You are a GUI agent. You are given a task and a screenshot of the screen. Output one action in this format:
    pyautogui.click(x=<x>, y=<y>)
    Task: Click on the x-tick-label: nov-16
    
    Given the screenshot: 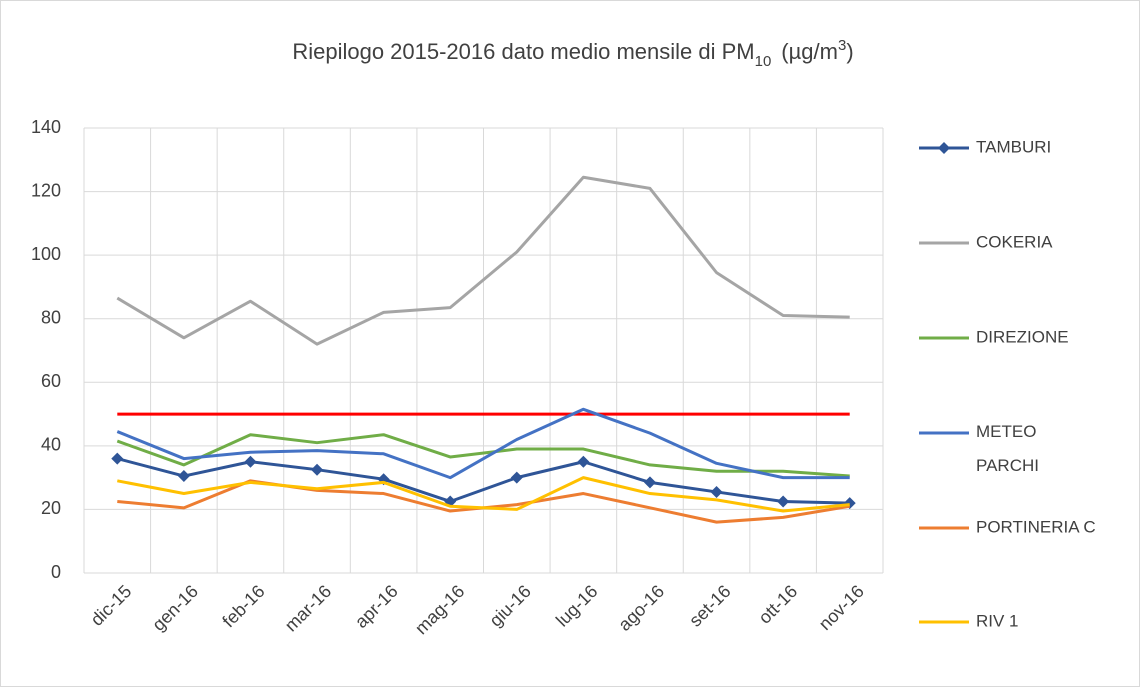 What is the action you would take?
    pyautogui.click(x=841, y=607)
    